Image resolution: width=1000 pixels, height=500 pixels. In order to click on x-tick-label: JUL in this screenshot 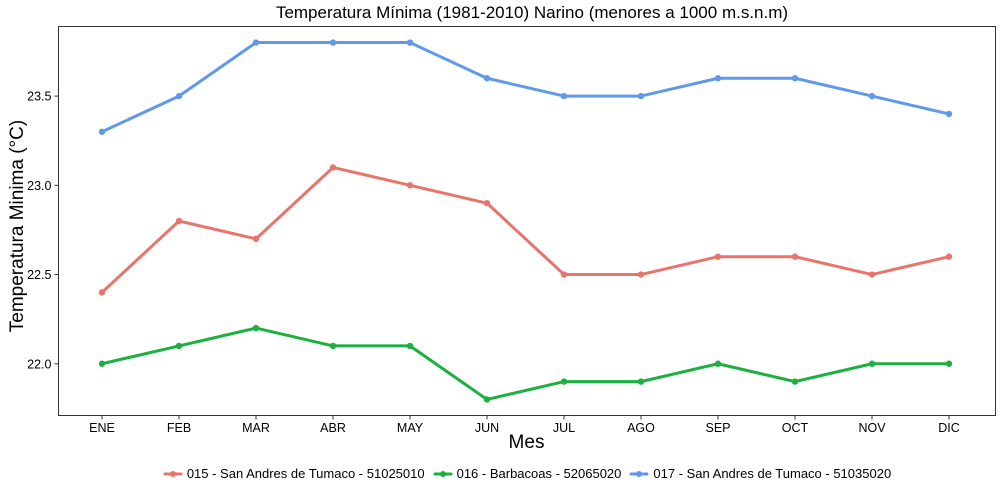, I will do `click(564, 428)`.